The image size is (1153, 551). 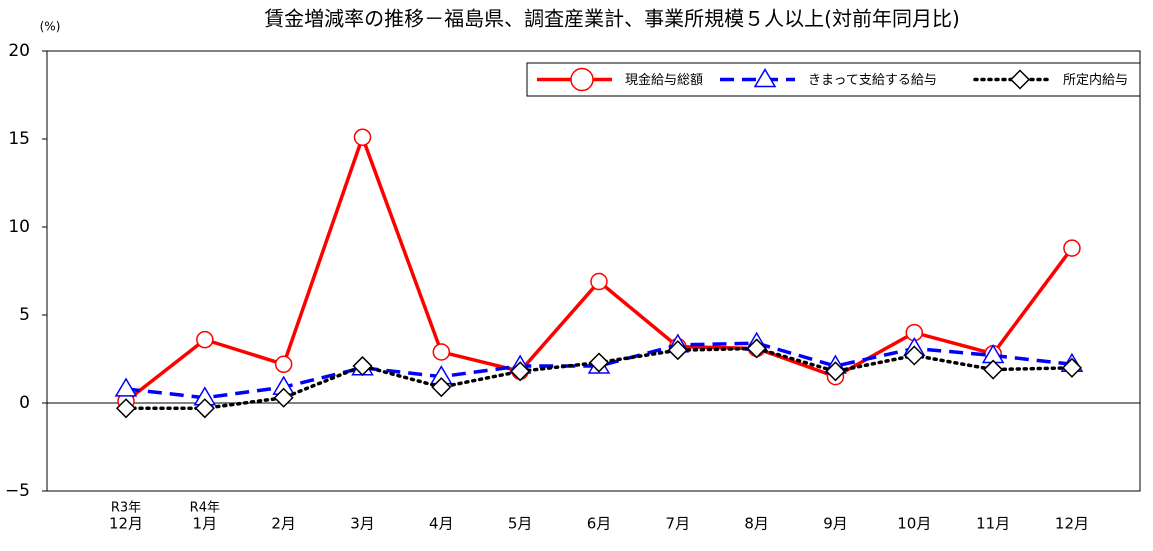 I want to click on x-tick-label: 10月, so click(x=914, y=524).